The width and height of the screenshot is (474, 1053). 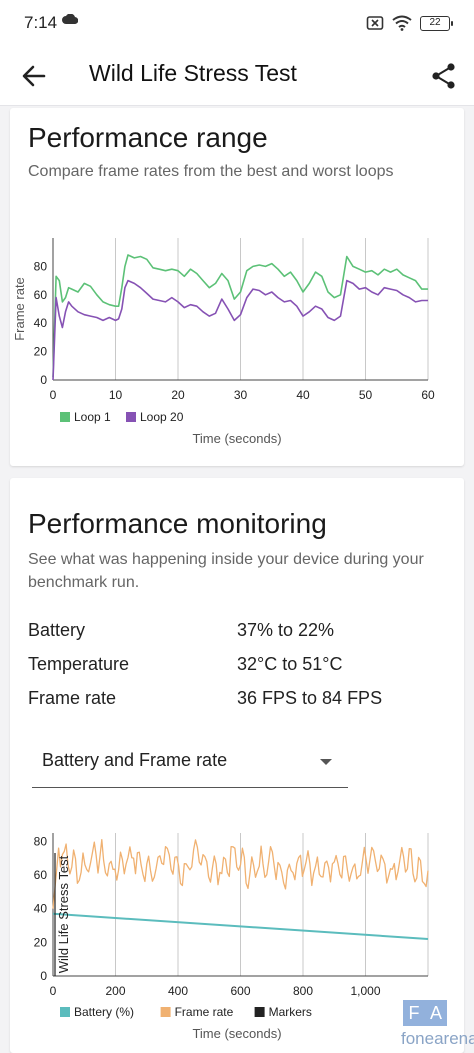 I want to click on stat-label: Battery, so click(x=57, y=630).